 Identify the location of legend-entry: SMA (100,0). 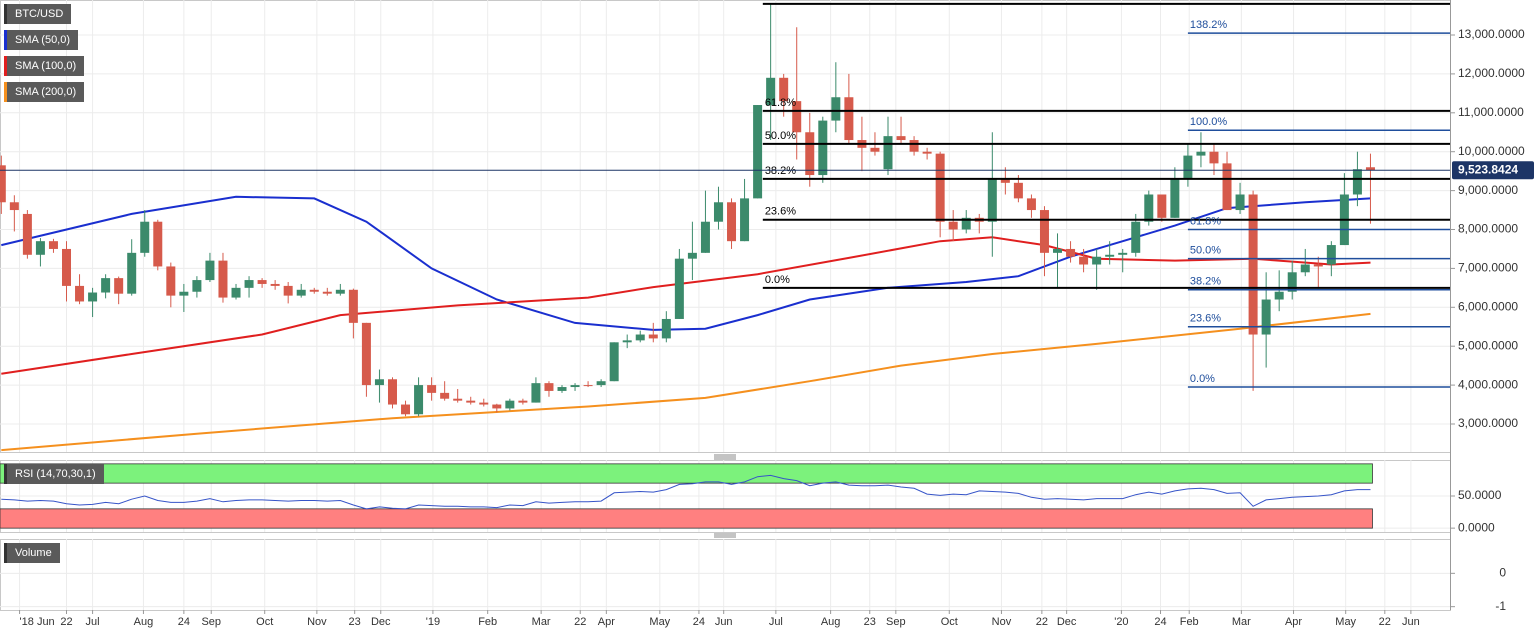
(44, 66).